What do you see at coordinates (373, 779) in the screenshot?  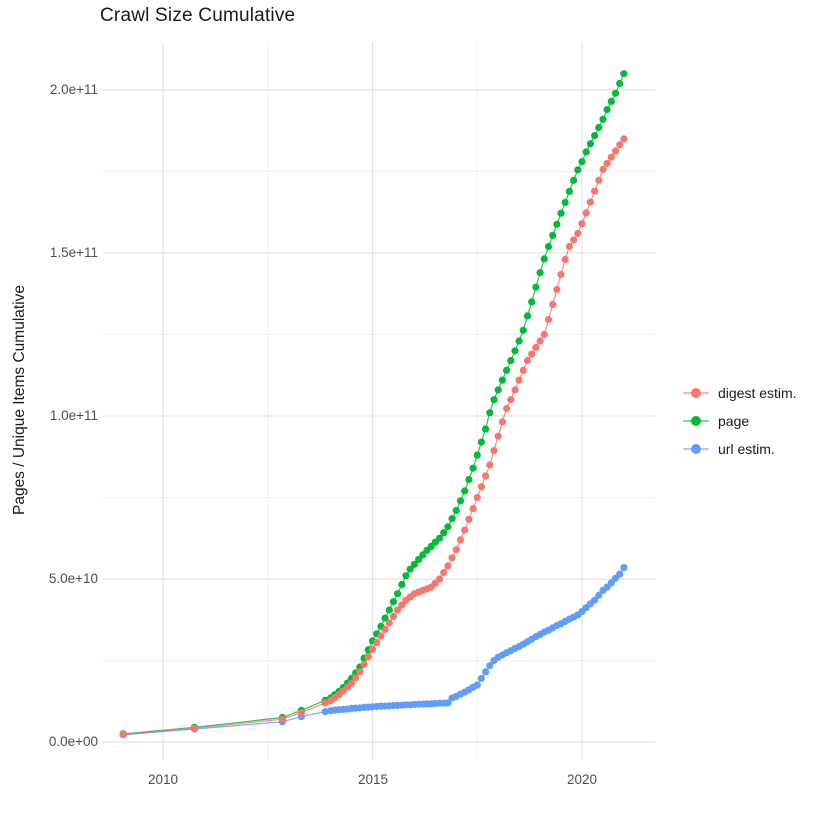 I see `x-tick-label-2015: 2015` at bounding box center [373, 779].